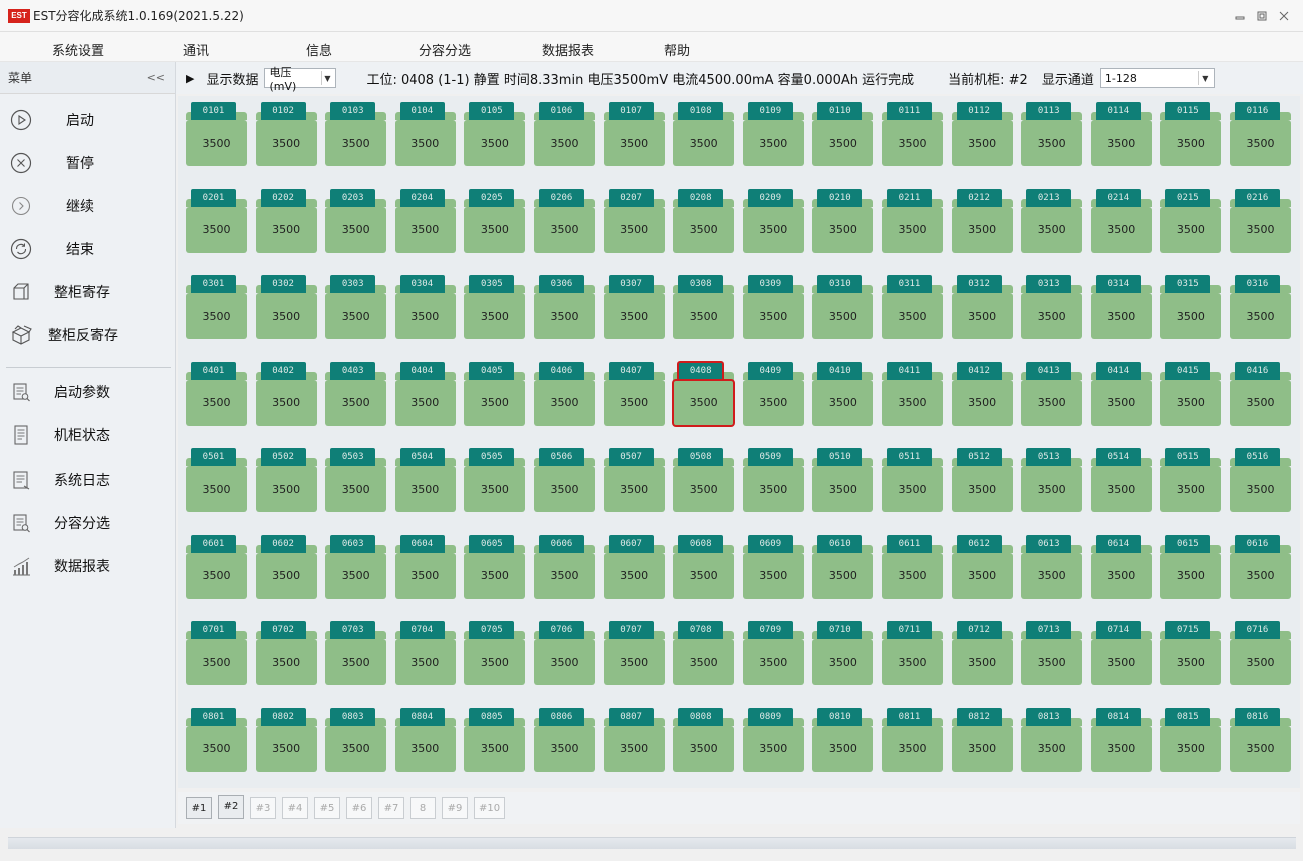  What do you see at coordinates (263, 808) in the screenshot?
I see `cabinet-page-button: #3` at bounding box center [263, 808].